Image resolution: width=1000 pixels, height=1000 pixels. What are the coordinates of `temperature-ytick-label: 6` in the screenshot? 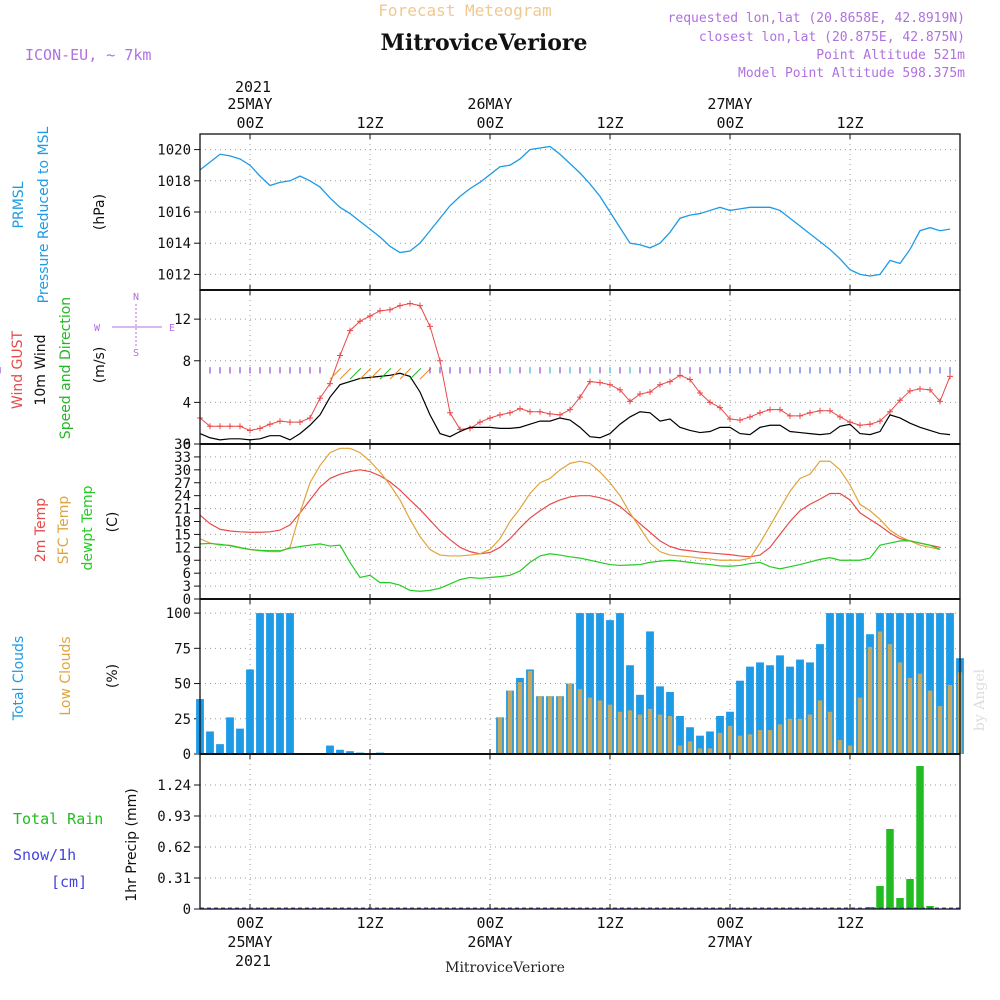 It's located at (187, 574).